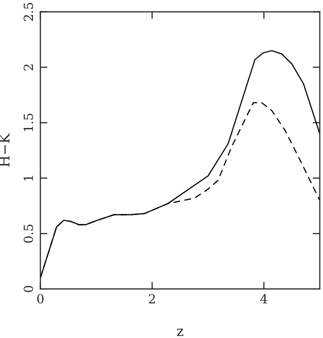 Image resolution: width=323 pixels, height=338 pixels. Describe the element at coordinates (29, 289) in the screenshot. I see `y-tick-label: 0` at that location.